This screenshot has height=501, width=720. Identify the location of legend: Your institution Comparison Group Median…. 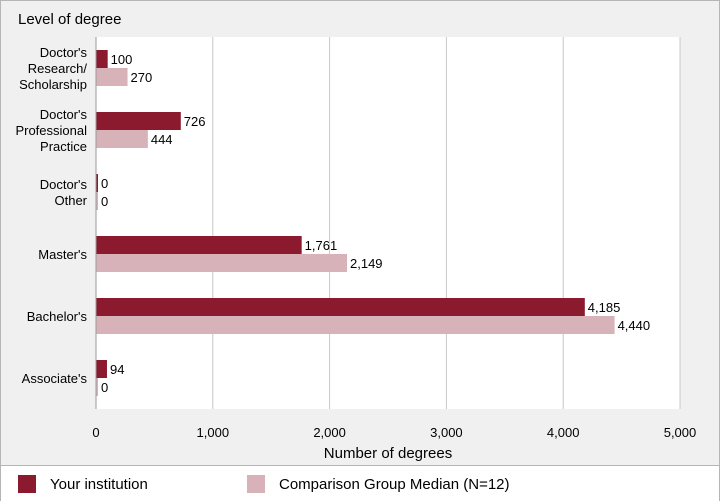
(360, 483).